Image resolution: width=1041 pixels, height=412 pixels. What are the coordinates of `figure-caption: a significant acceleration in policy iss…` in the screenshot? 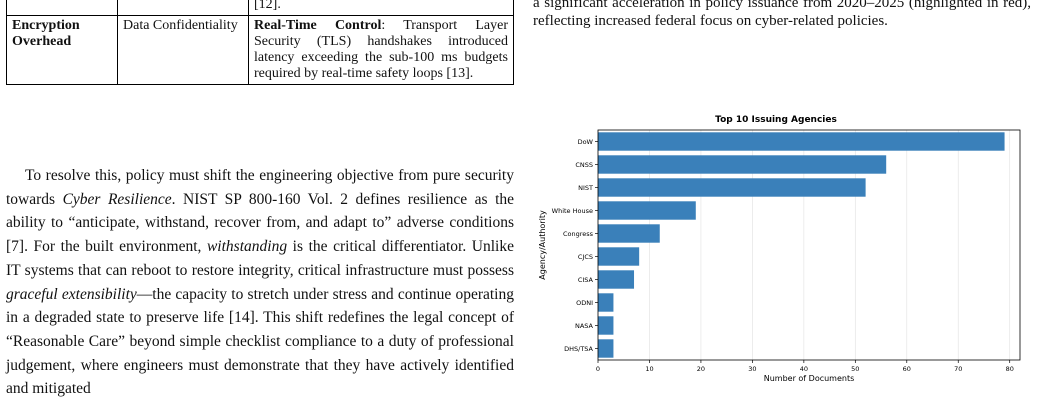 It's located at (782, 14).